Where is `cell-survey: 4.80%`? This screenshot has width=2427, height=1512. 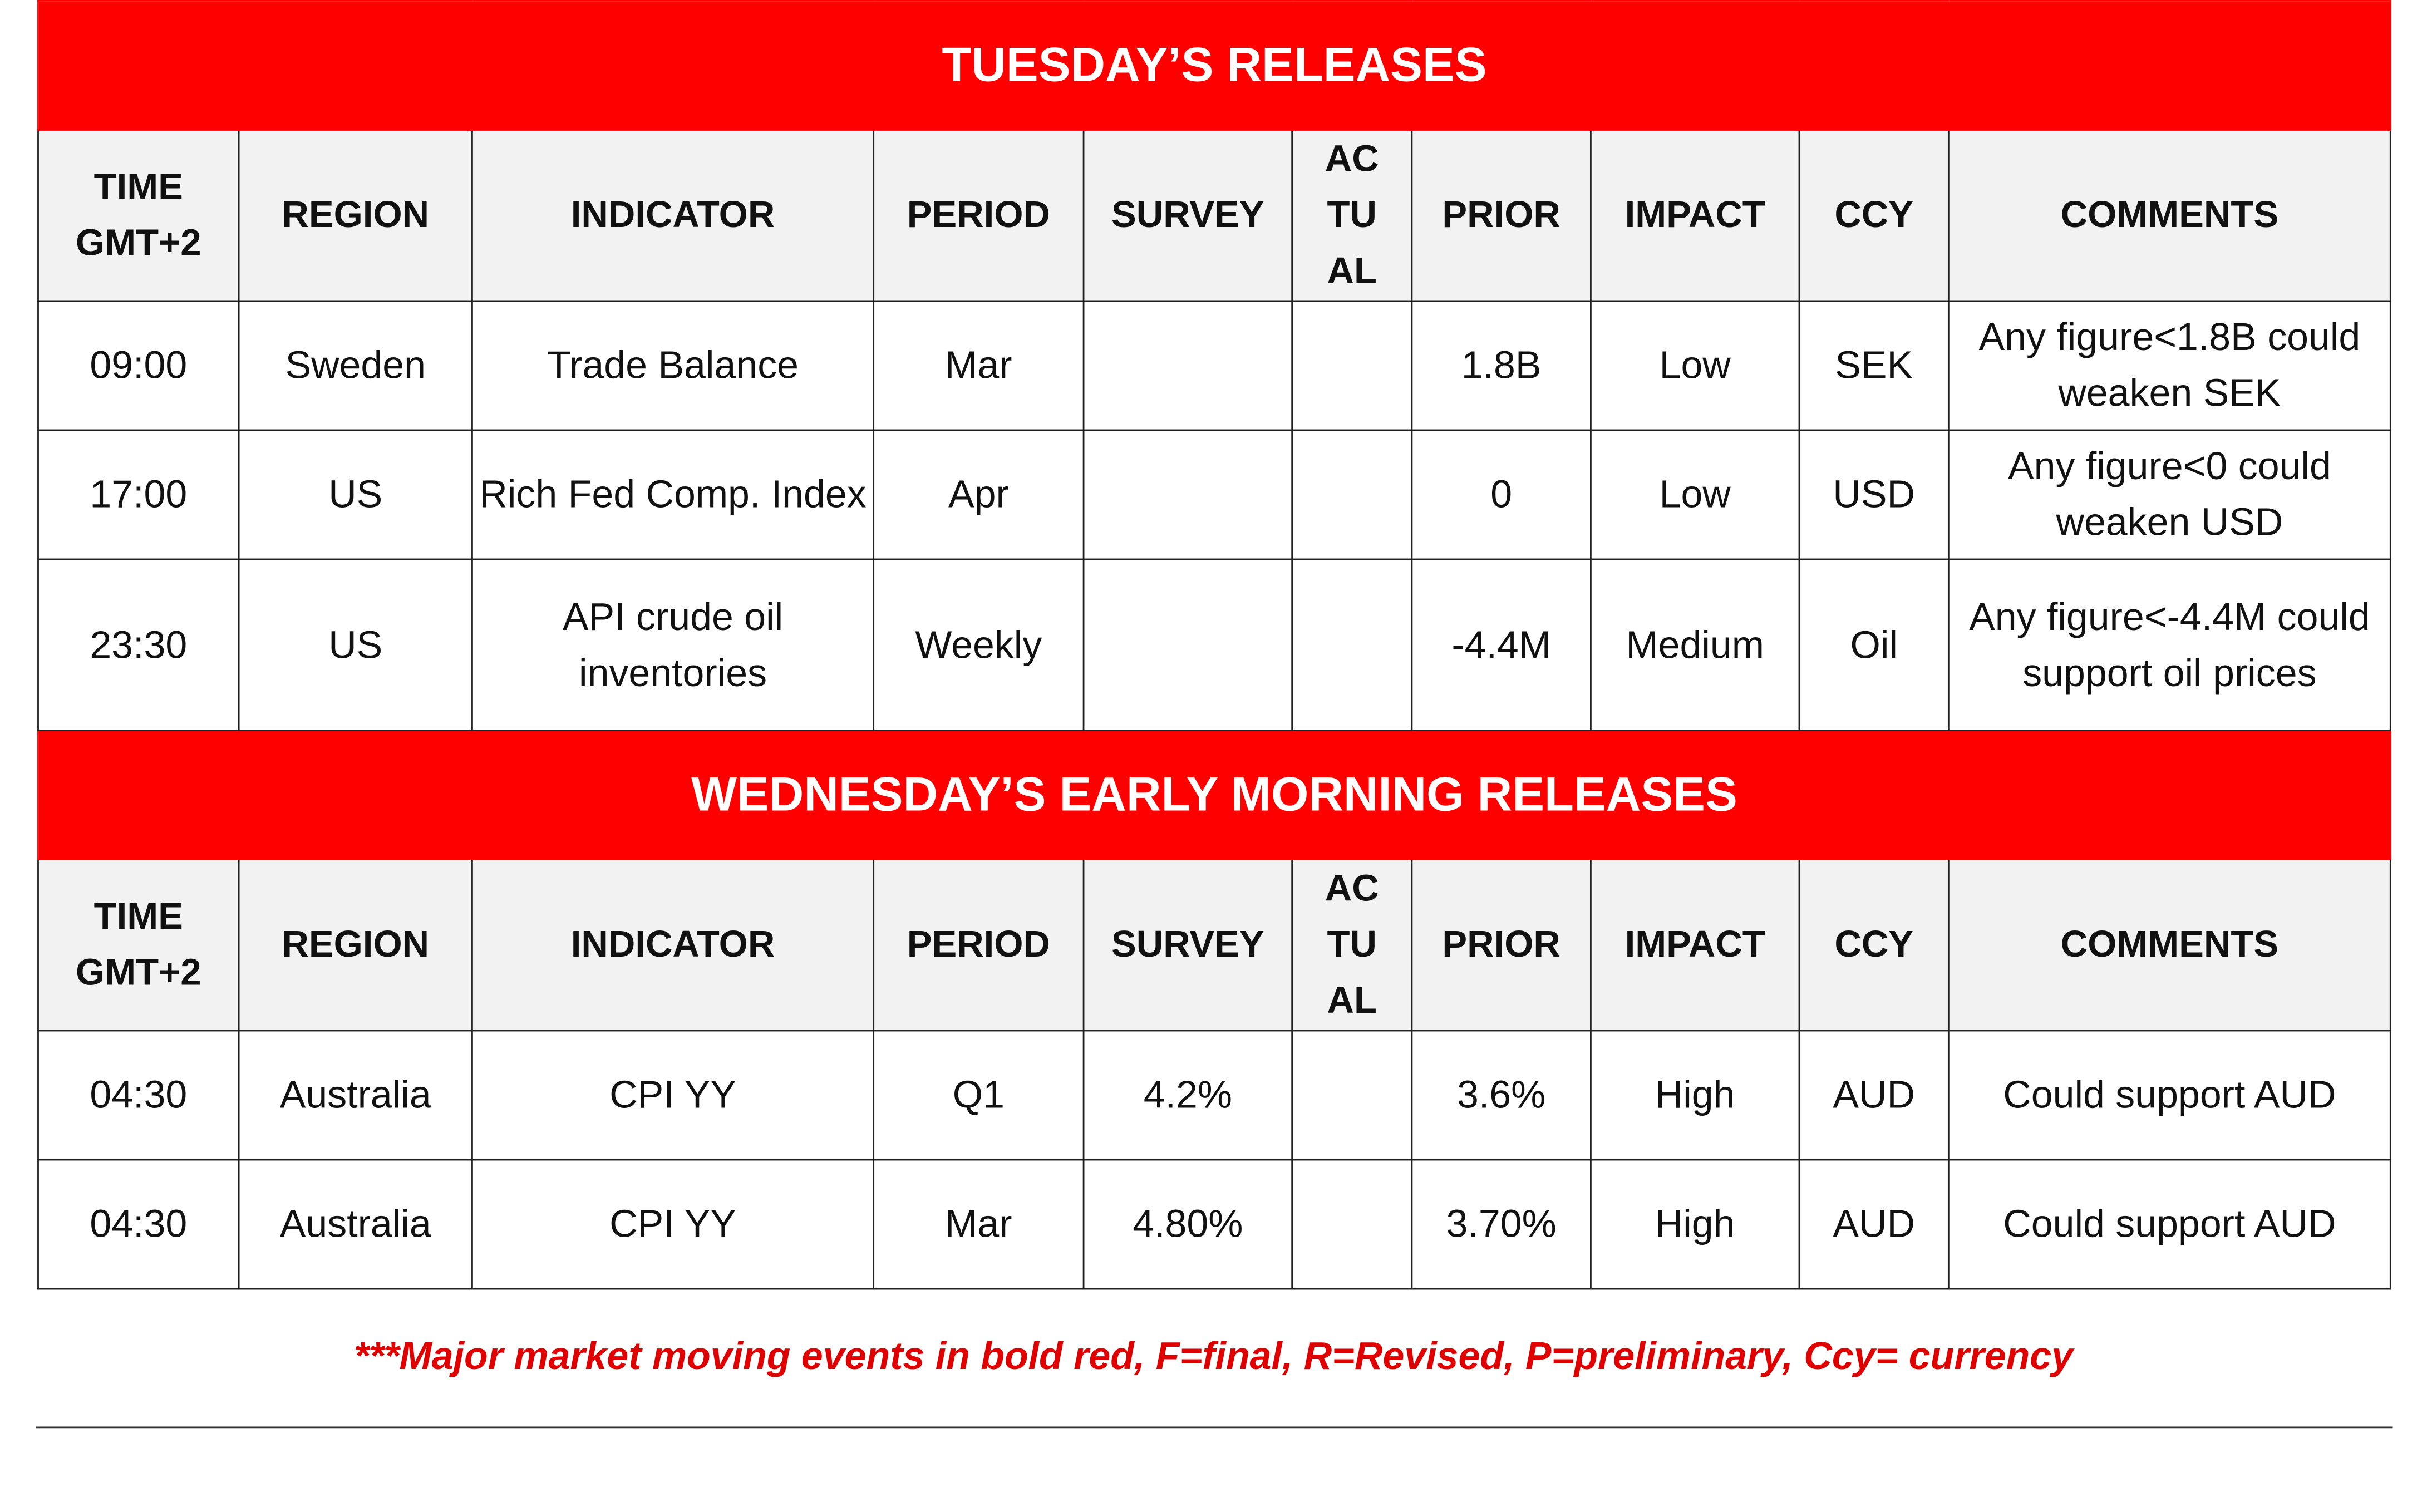 cell-survey: 4.80% is located at coordinates (1187, 1224).